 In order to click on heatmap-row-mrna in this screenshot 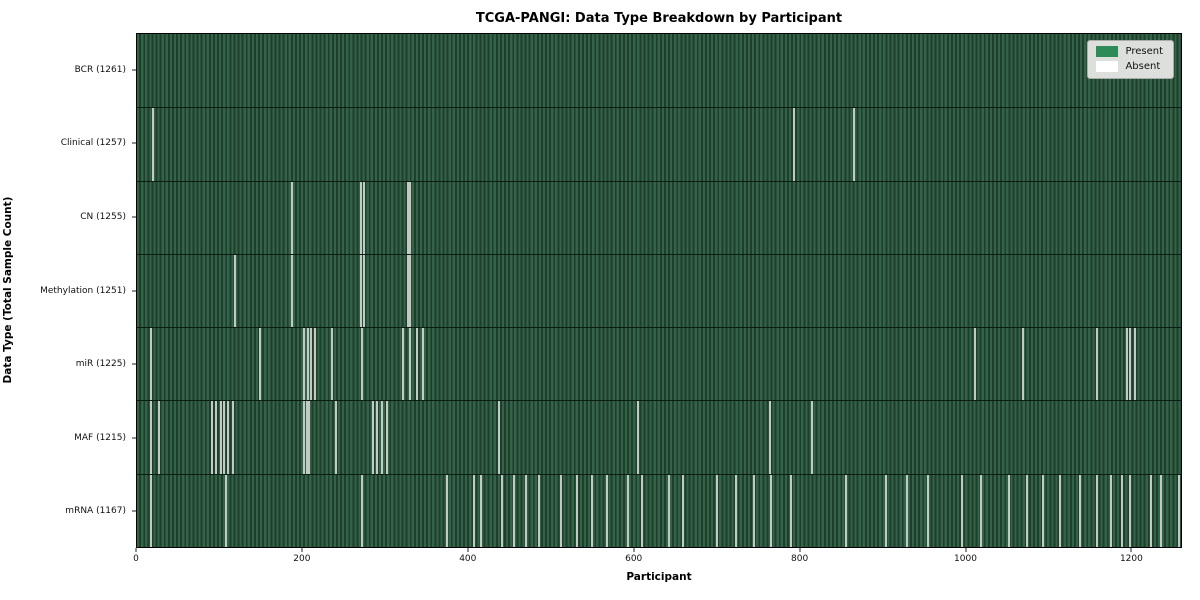, I will do `click(659, 510)`.